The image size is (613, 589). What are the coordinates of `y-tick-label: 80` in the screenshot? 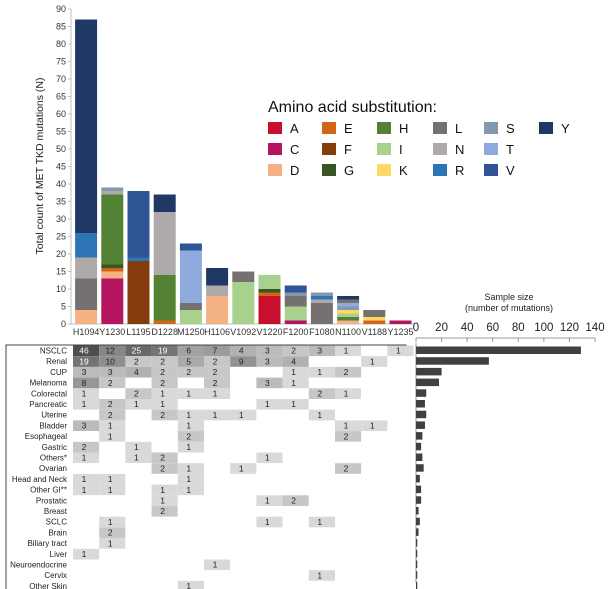 It's located at (61, 44).